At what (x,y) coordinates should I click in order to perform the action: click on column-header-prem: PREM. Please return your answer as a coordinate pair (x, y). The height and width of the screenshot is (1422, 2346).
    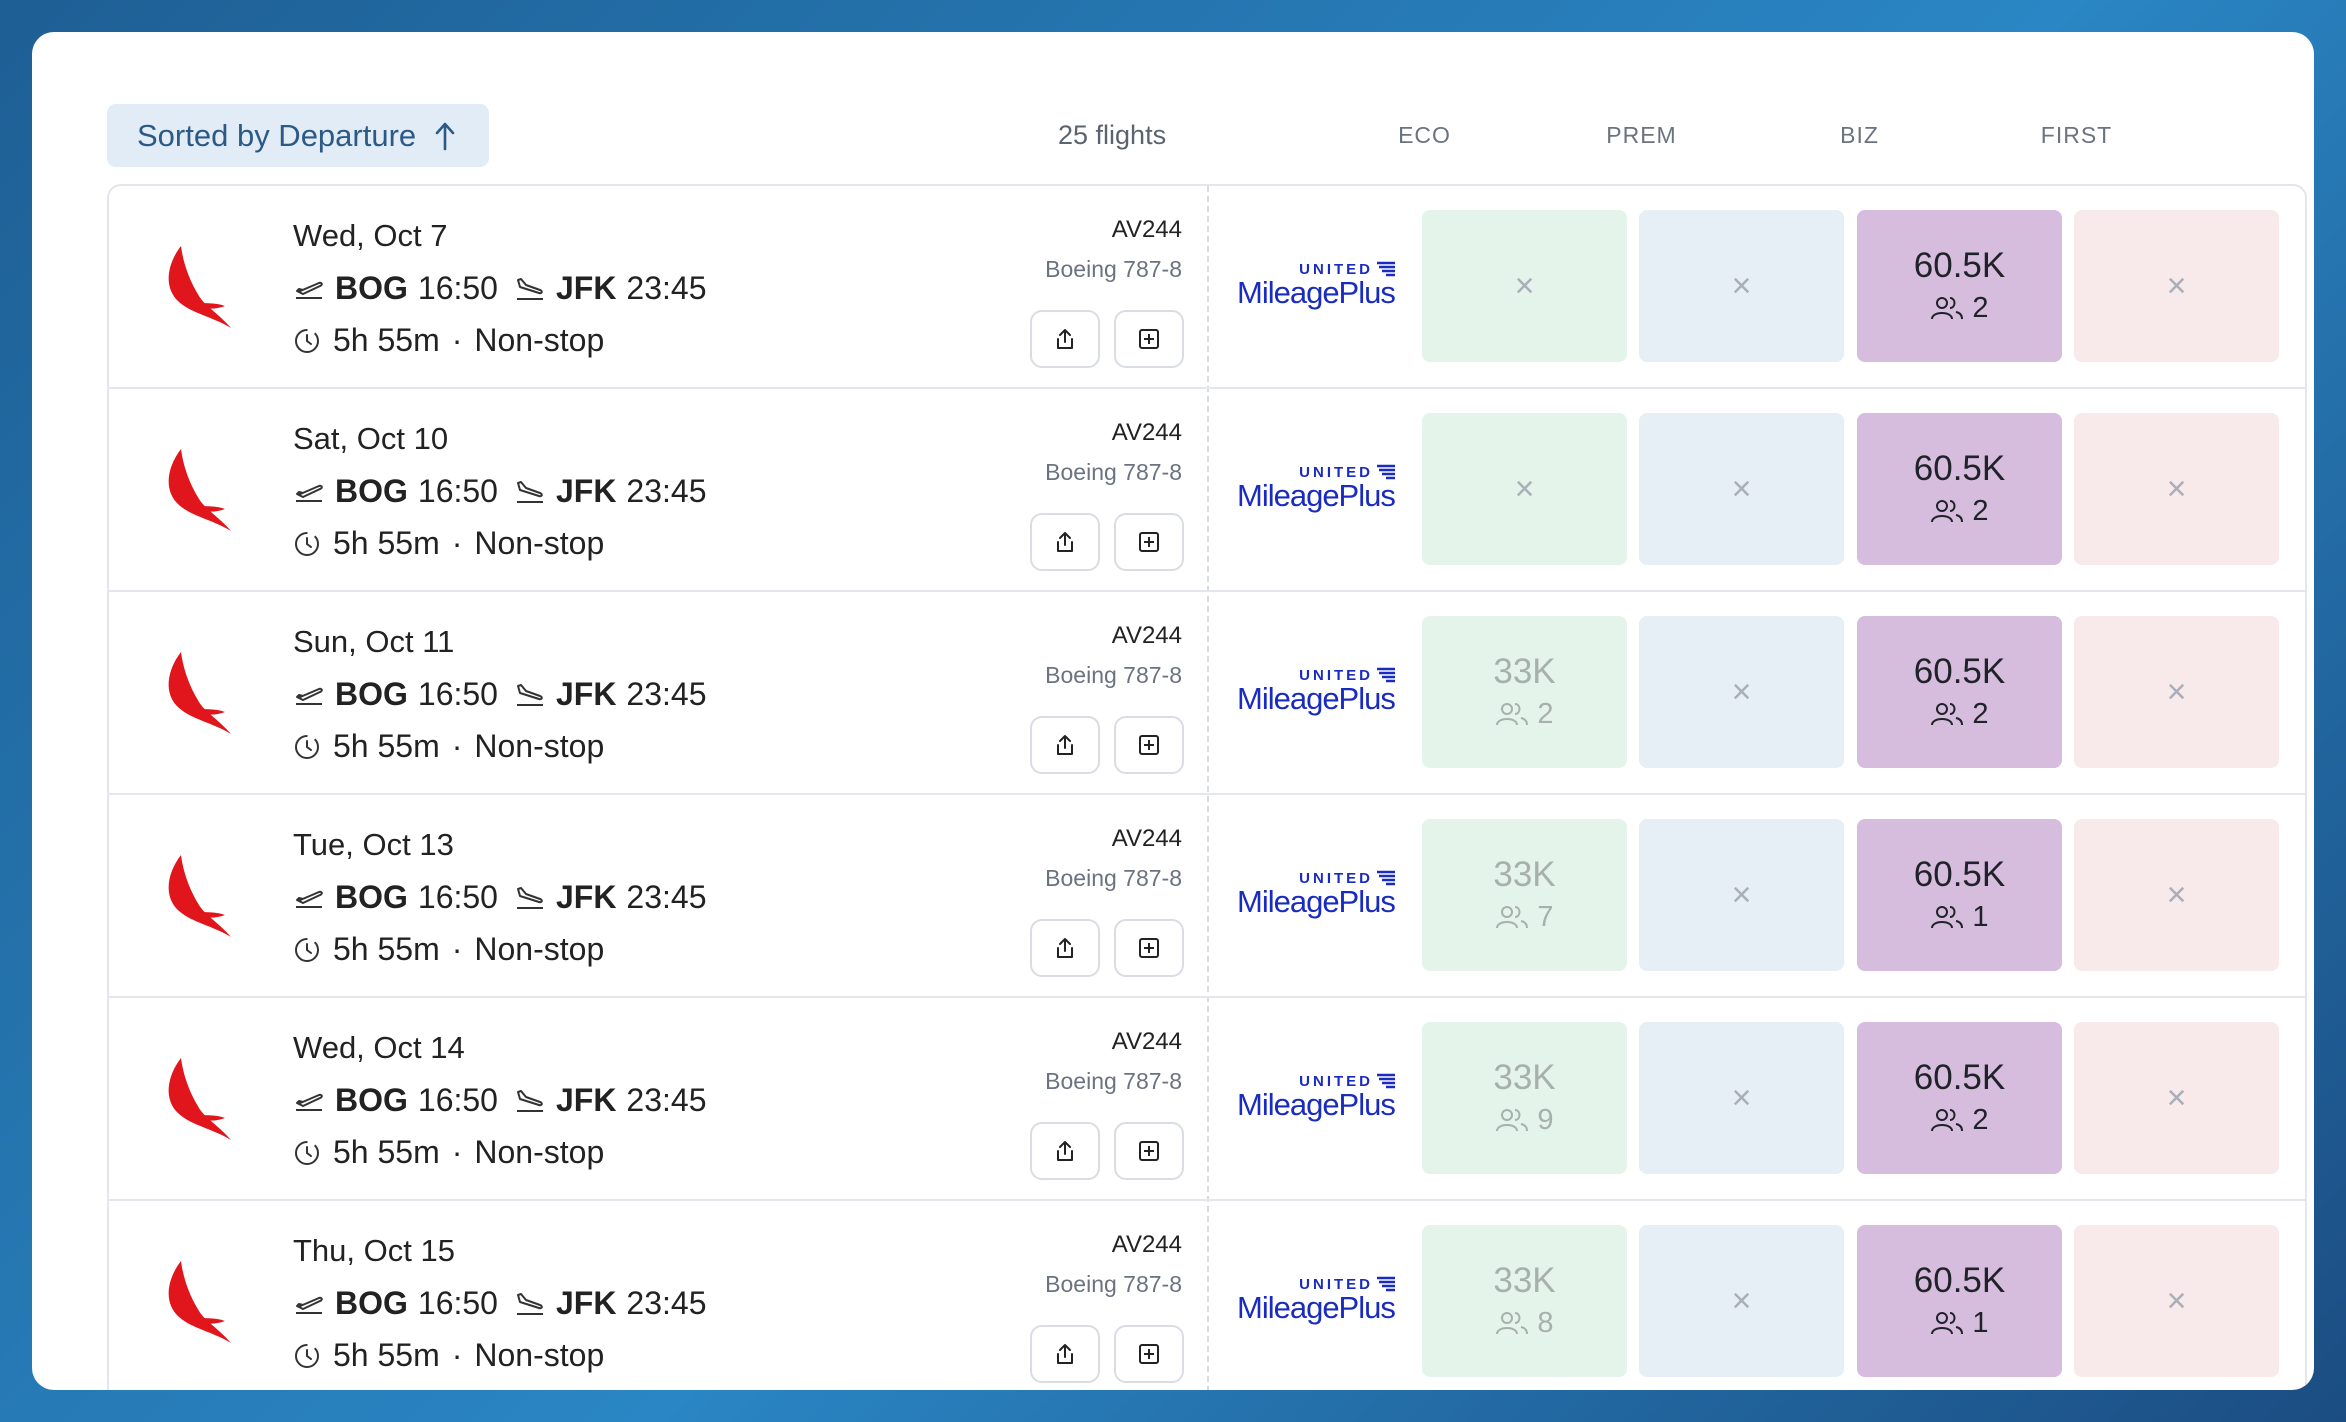
    Looking at the image, I should click on (1641, 135).